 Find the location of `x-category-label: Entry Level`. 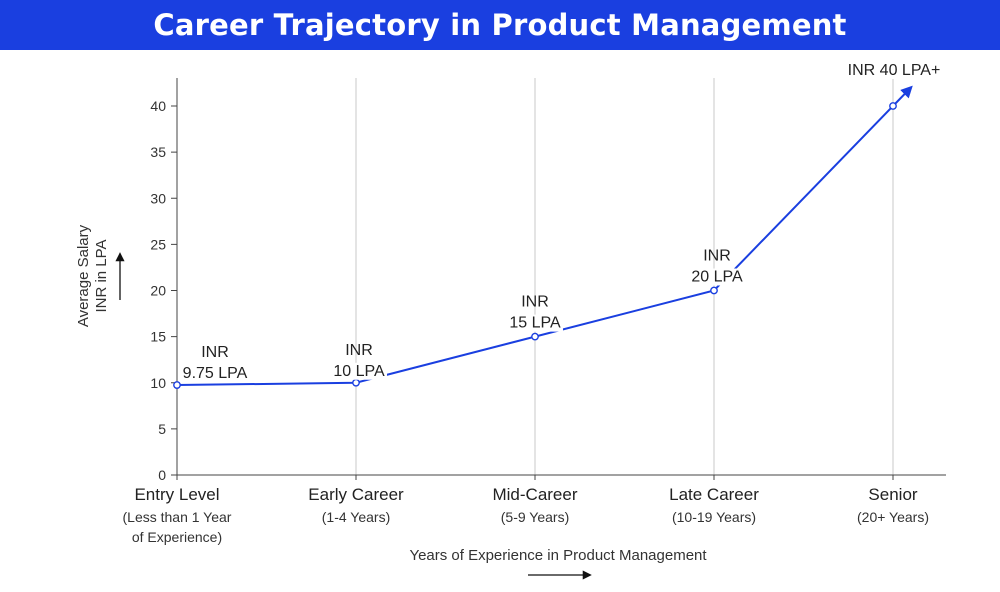

x-category-label: Entry Level is located at coordinates (176, 494).